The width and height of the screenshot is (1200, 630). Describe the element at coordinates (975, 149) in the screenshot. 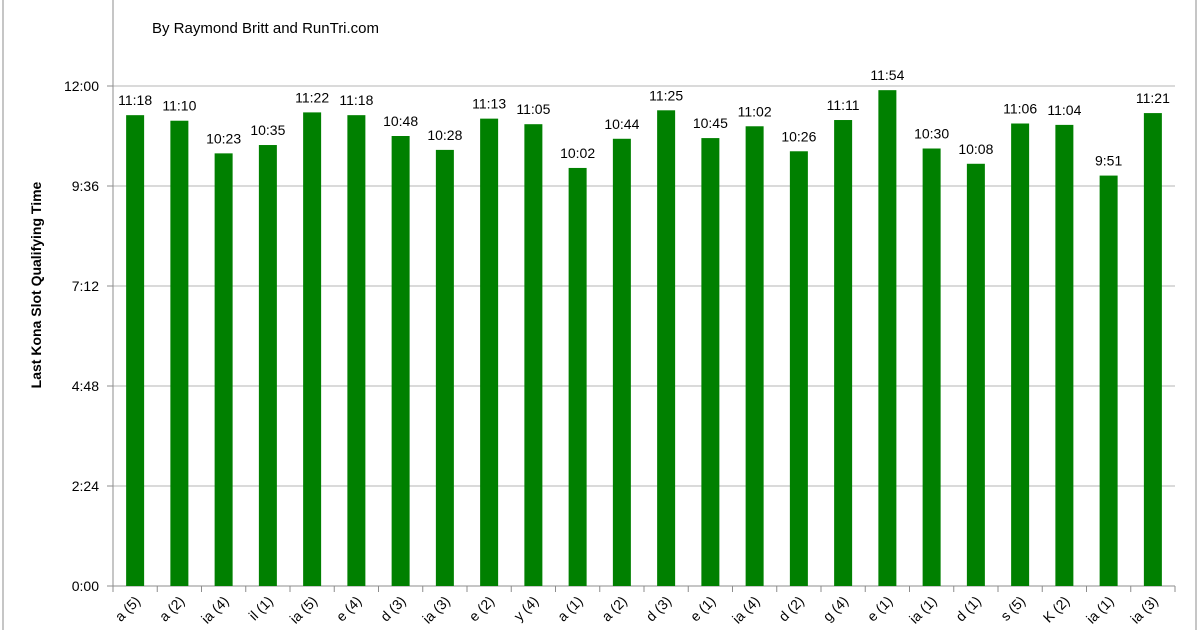

I see `bar-data-label: 10:08` at that location.